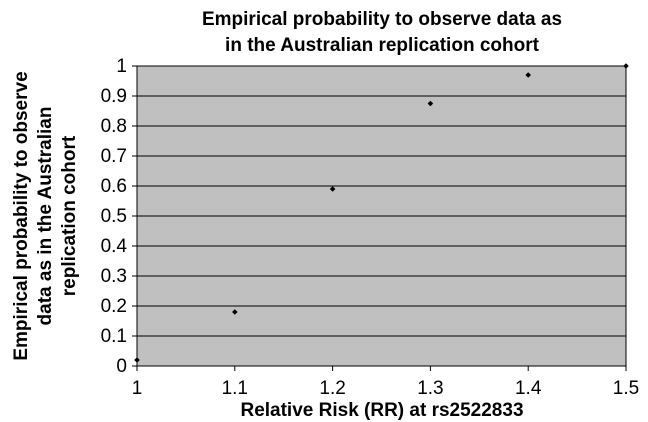  I want to click on y-tick-label: 0.5, so click(114, 216).